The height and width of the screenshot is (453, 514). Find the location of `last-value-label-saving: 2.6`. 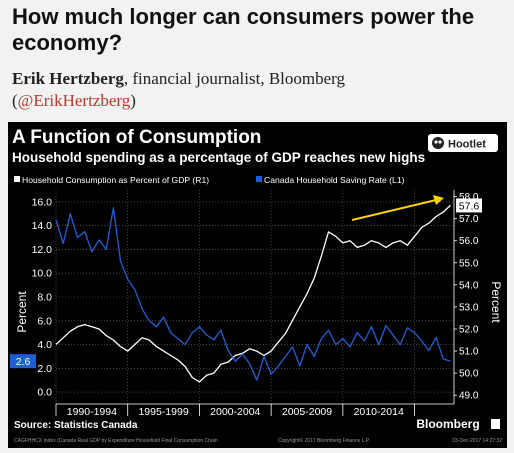

last-value-label-saving: 2.6 is located at coordinates (23, 362).